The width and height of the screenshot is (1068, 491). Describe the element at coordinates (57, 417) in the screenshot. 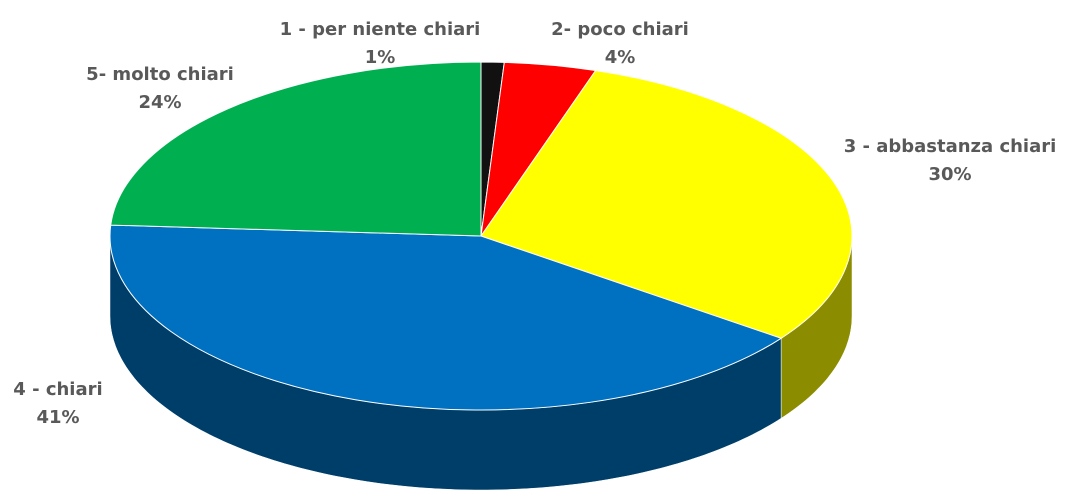

I see `slice-value-label: 41%` at that location.